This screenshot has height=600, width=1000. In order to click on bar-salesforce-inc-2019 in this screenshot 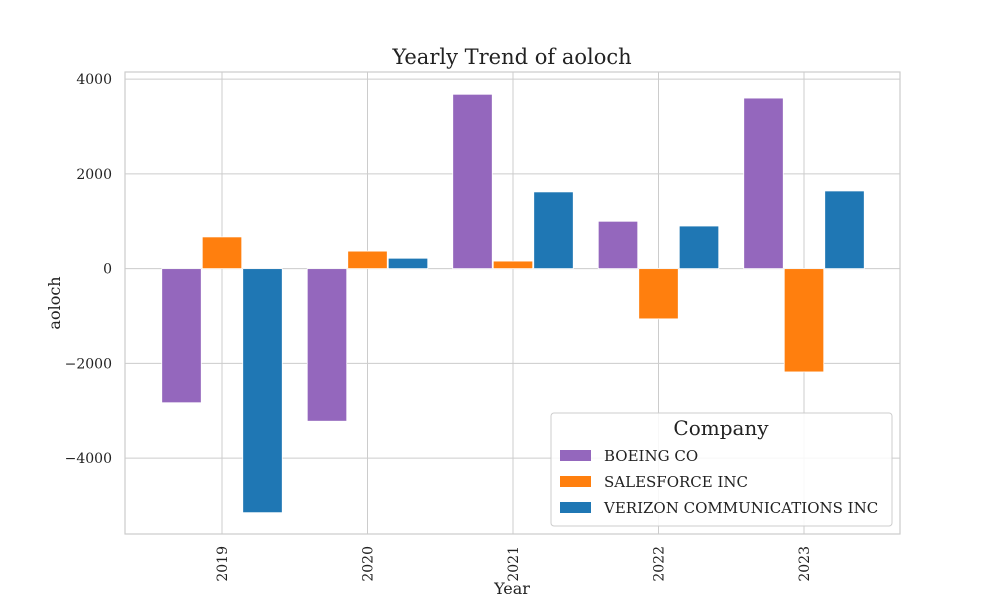, I will do `click(222, 253)`.